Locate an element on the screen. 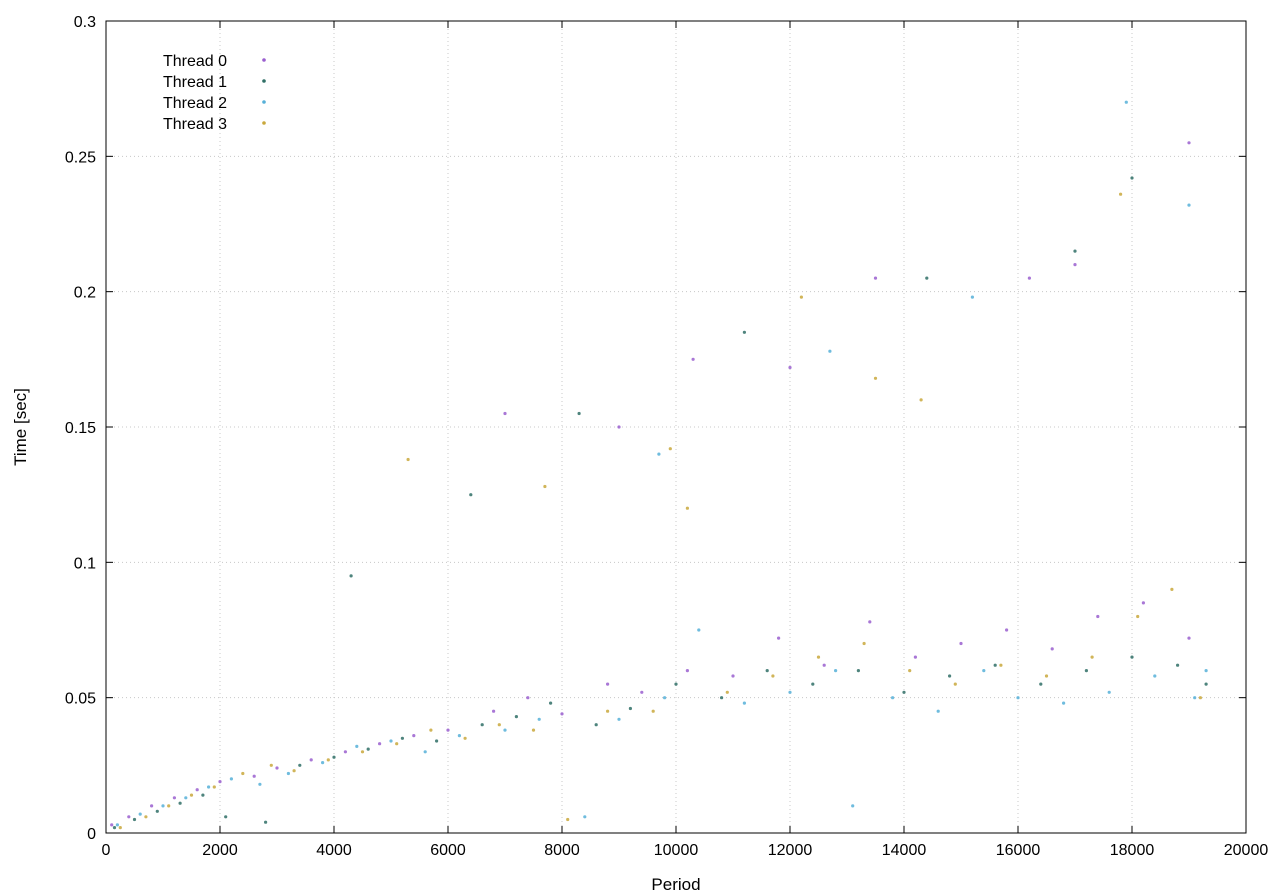  x-tick-label: 14000 is located at coordinates (904, 850).